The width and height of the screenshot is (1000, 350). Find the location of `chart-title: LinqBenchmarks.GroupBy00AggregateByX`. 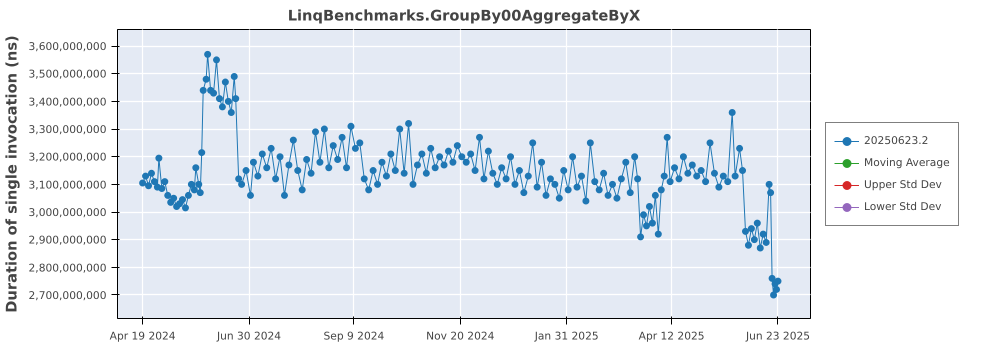

chart-title: LinqBenchmarks.GroupBy00AggregateByX is located at coordinates (464, 16).